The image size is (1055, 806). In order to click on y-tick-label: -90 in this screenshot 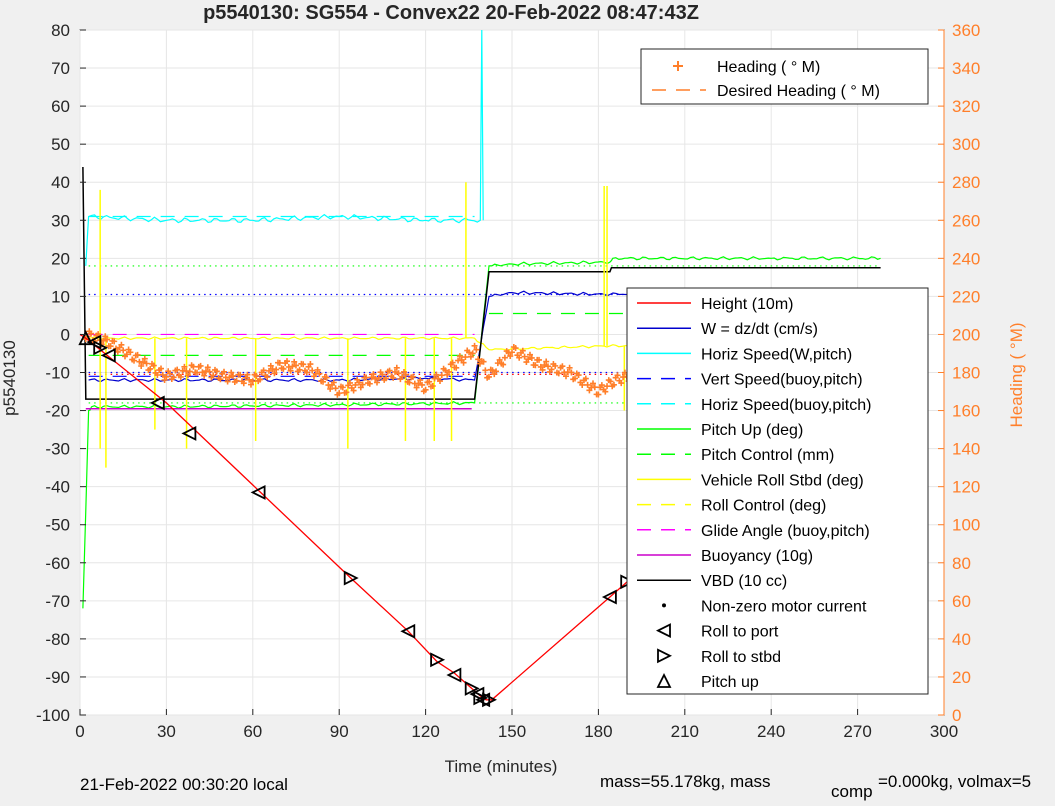, I will do `click(57, 677)`.